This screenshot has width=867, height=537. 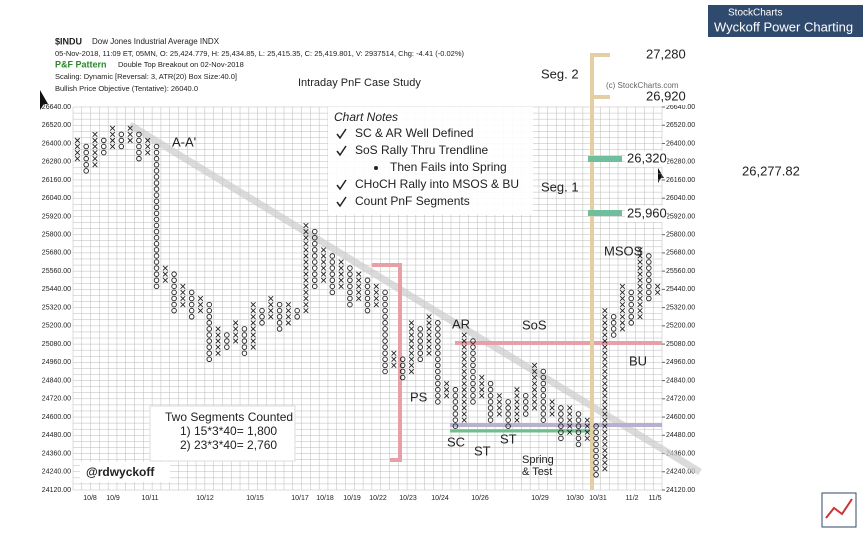 What do you see at coordinates (255, 498) in the screenshot?
I see `x-tick-label: 10/15` at bounding box center [255, 498].